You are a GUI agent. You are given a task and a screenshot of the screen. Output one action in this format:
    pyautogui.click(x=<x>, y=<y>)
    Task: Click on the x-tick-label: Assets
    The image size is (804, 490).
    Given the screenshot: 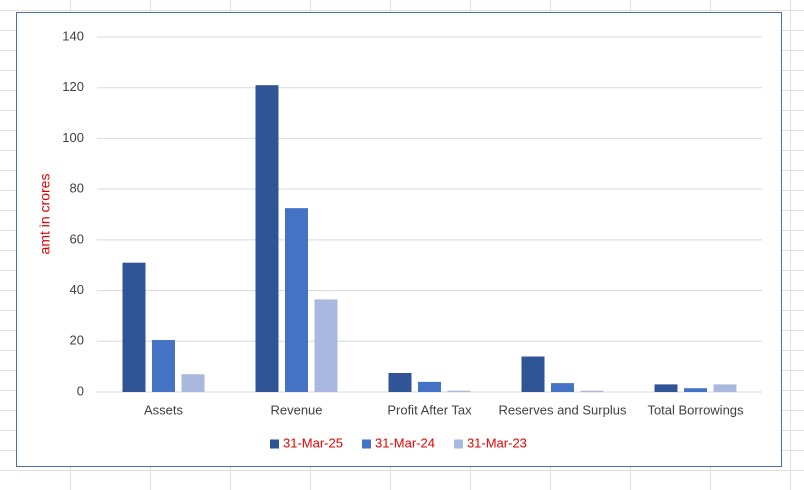 What is the action you would take?
    pyautogui.click(x=164, y=409)
    